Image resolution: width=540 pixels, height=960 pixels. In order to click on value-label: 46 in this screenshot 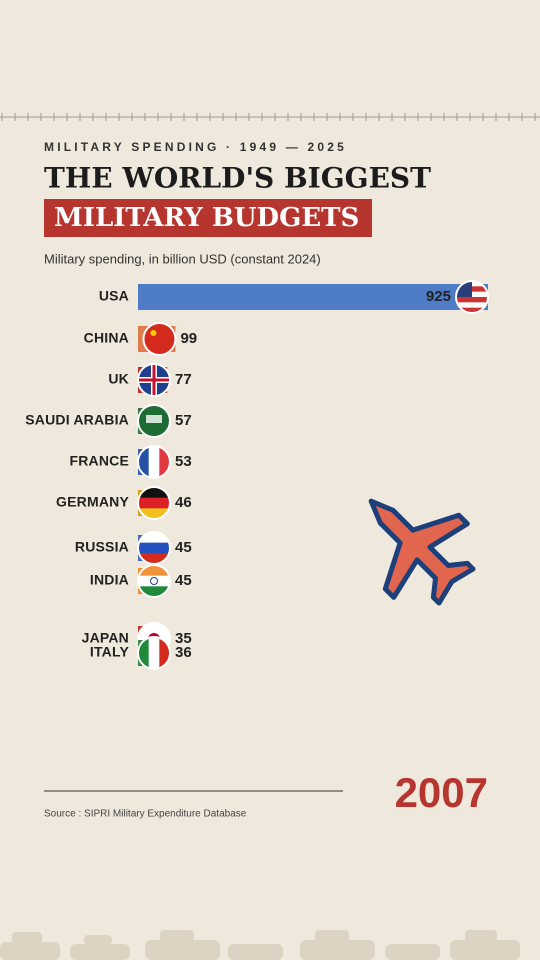, I will do `click(183, 502)`.